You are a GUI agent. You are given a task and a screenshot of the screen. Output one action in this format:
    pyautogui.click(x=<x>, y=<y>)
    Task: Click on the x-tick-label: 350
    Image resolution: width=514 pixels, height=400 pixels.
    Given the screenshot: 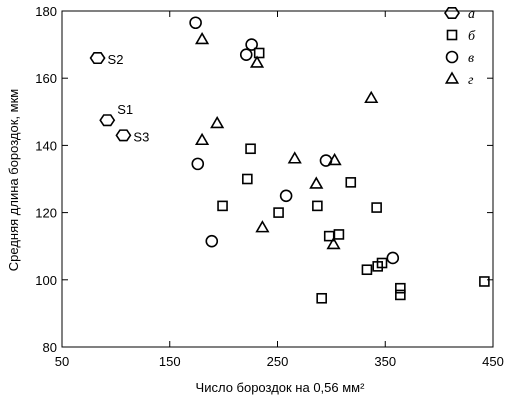 What is the action you would take?
    pyautogui.click(x=385, y=361)
    